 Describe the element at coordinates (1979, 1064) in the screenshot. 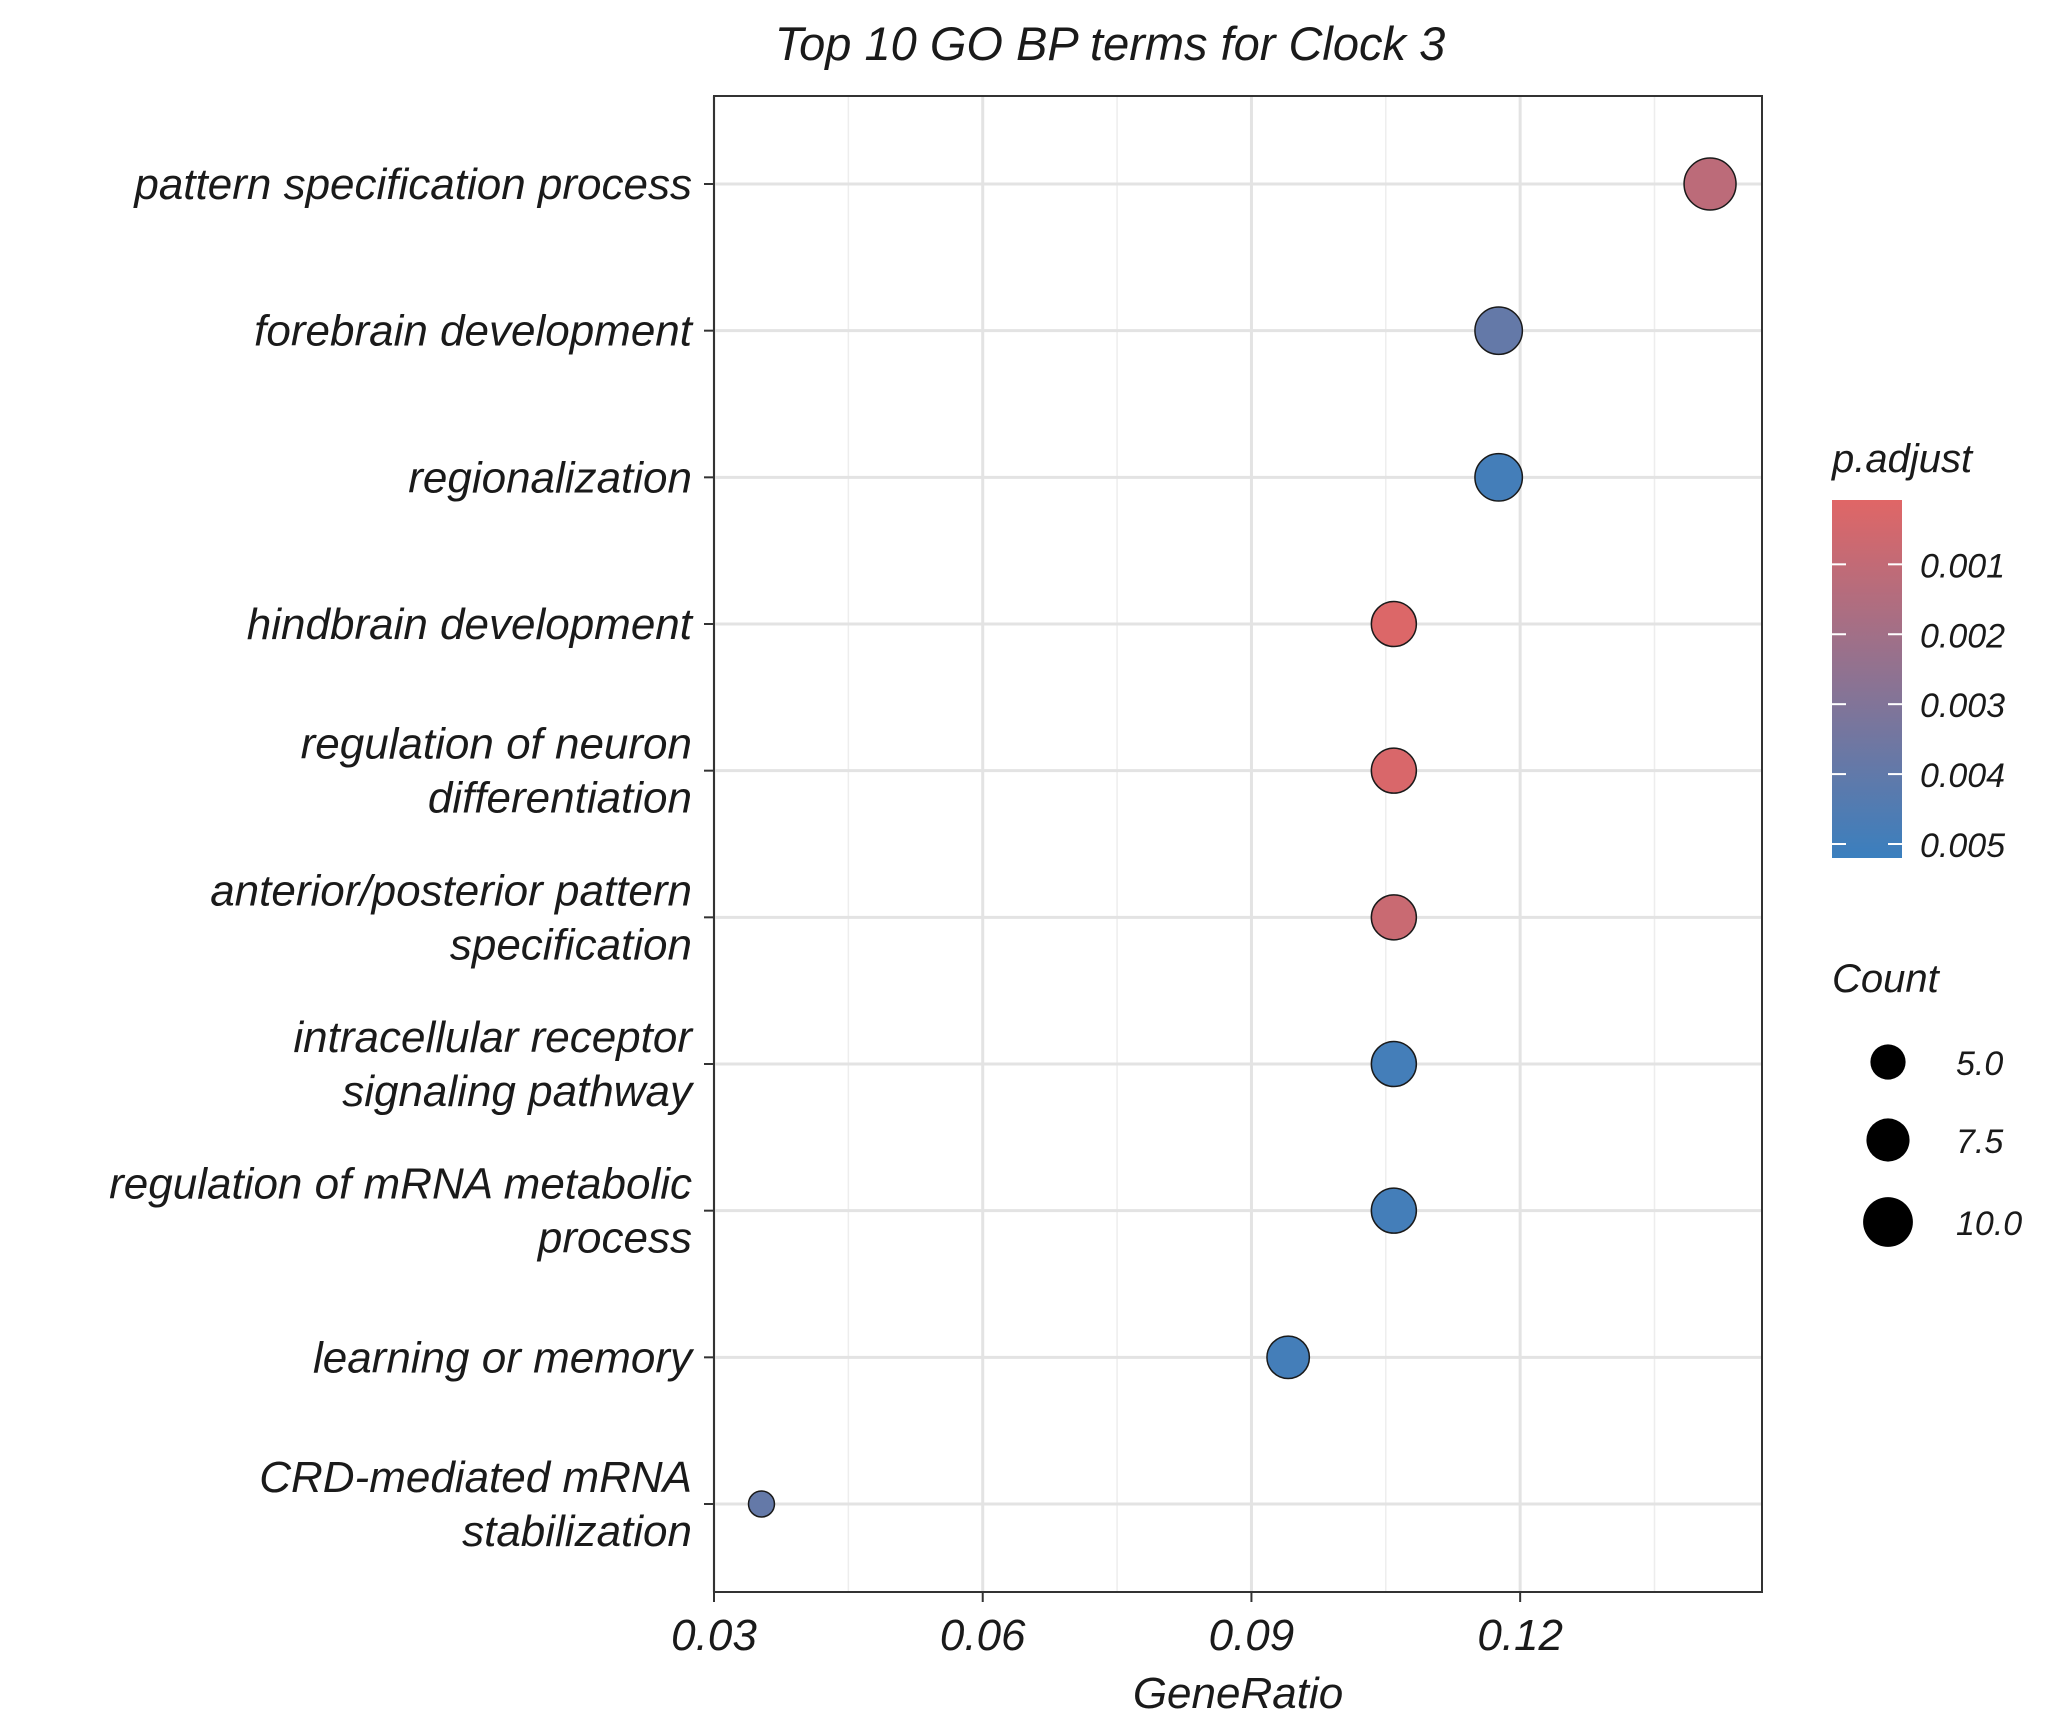

I see `size-key-label: 5.0` at that location.